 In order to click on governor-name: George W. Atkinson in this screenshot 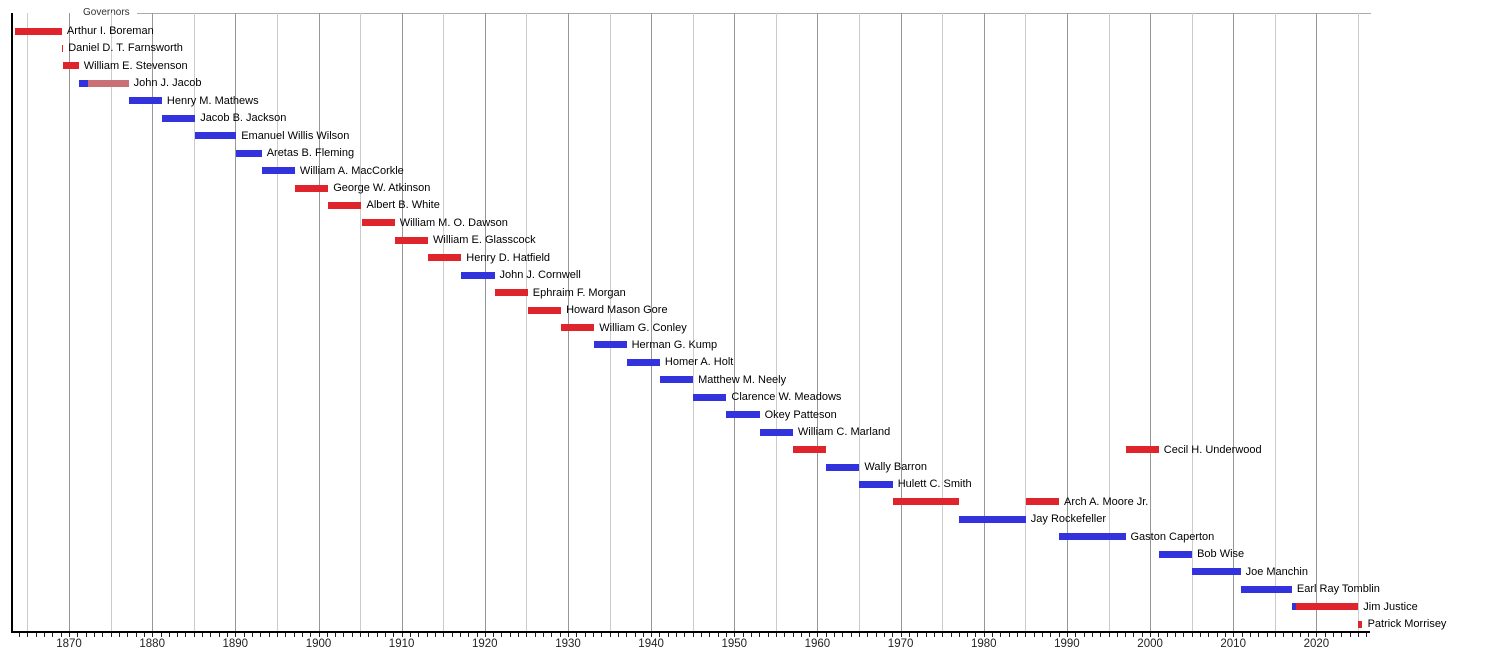, I will do `click(382, 188)`.